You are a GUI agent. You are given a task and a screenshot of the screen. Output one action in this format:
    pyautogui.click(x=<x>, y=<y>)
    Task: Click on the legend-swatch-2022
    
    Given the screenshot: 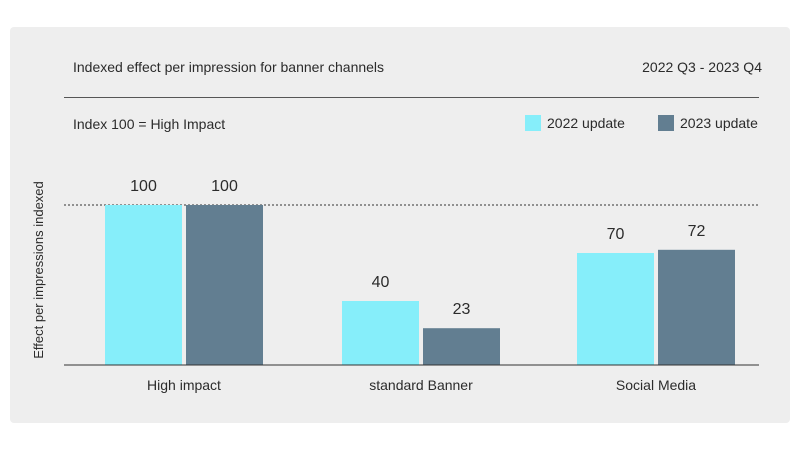 What is the action you would take?
    pyautogui.click(x=533, y=123)
    